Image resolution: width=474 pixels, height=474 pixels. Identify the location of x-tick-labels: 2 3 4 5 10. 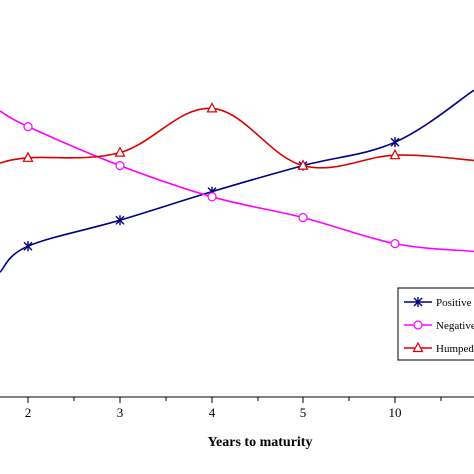
(213, 412).